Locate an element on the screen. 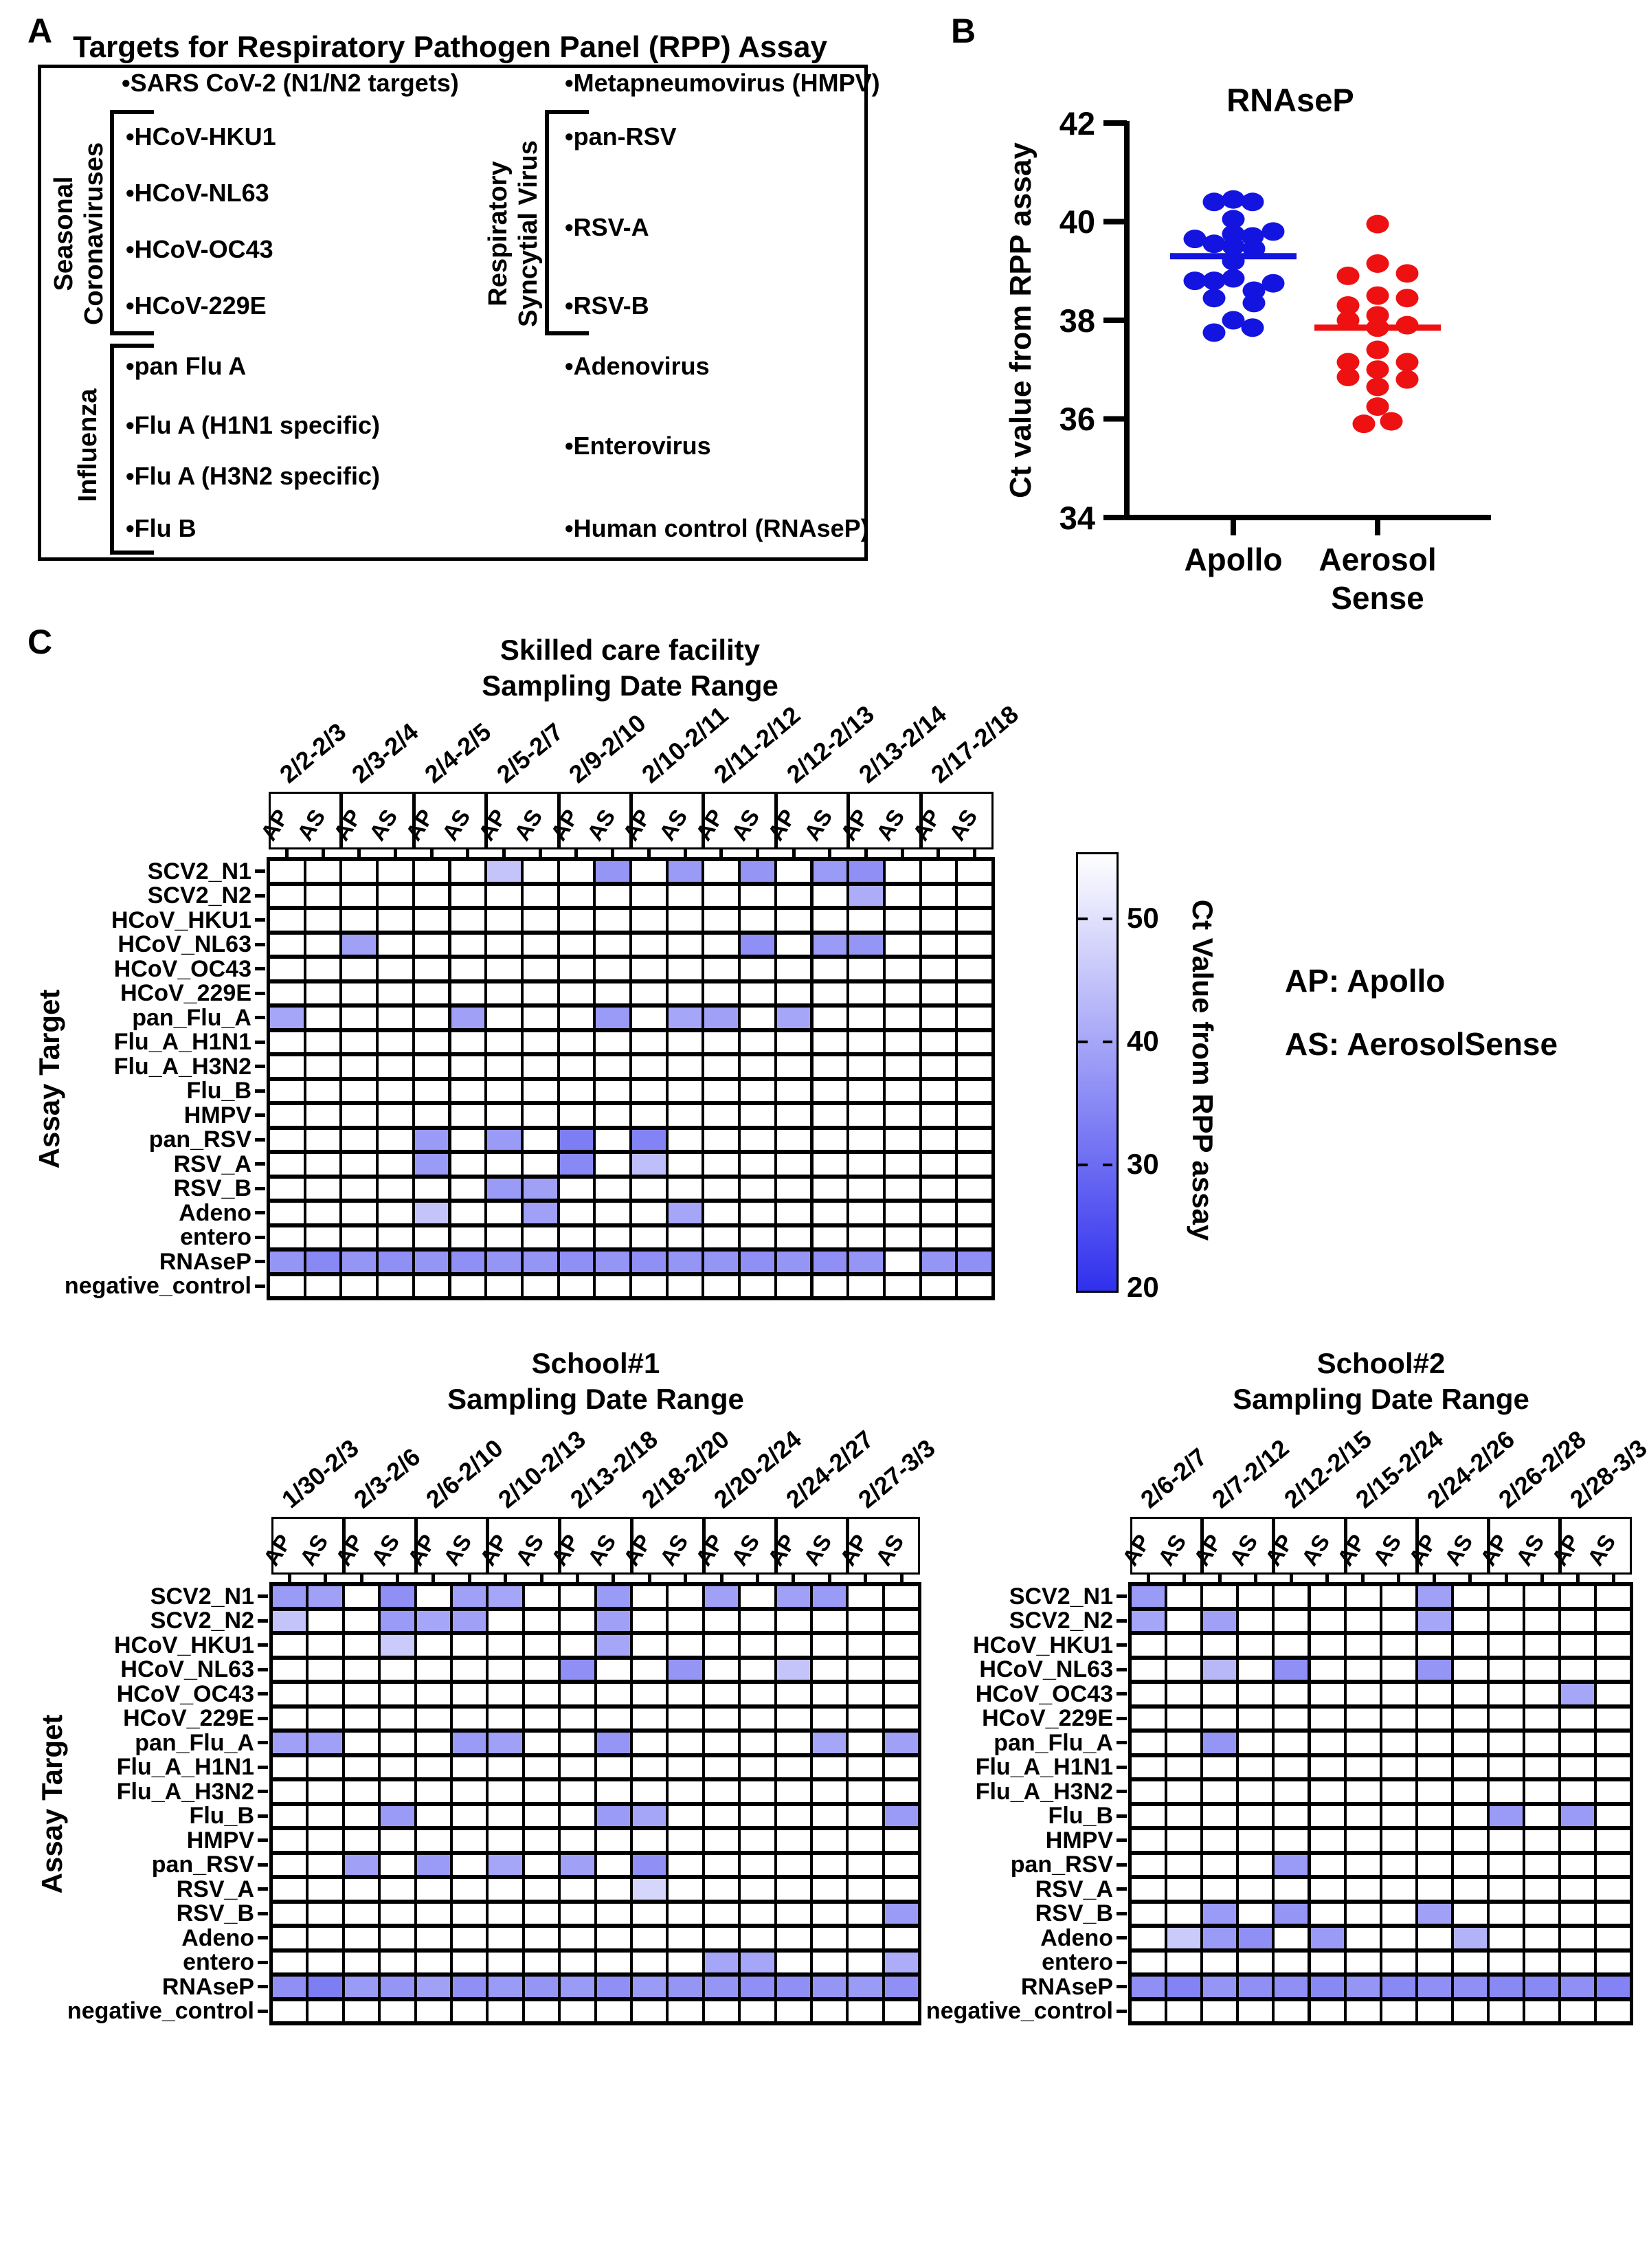  colorbar-tick-40: 40 is located at coordinates (1143, 1041).